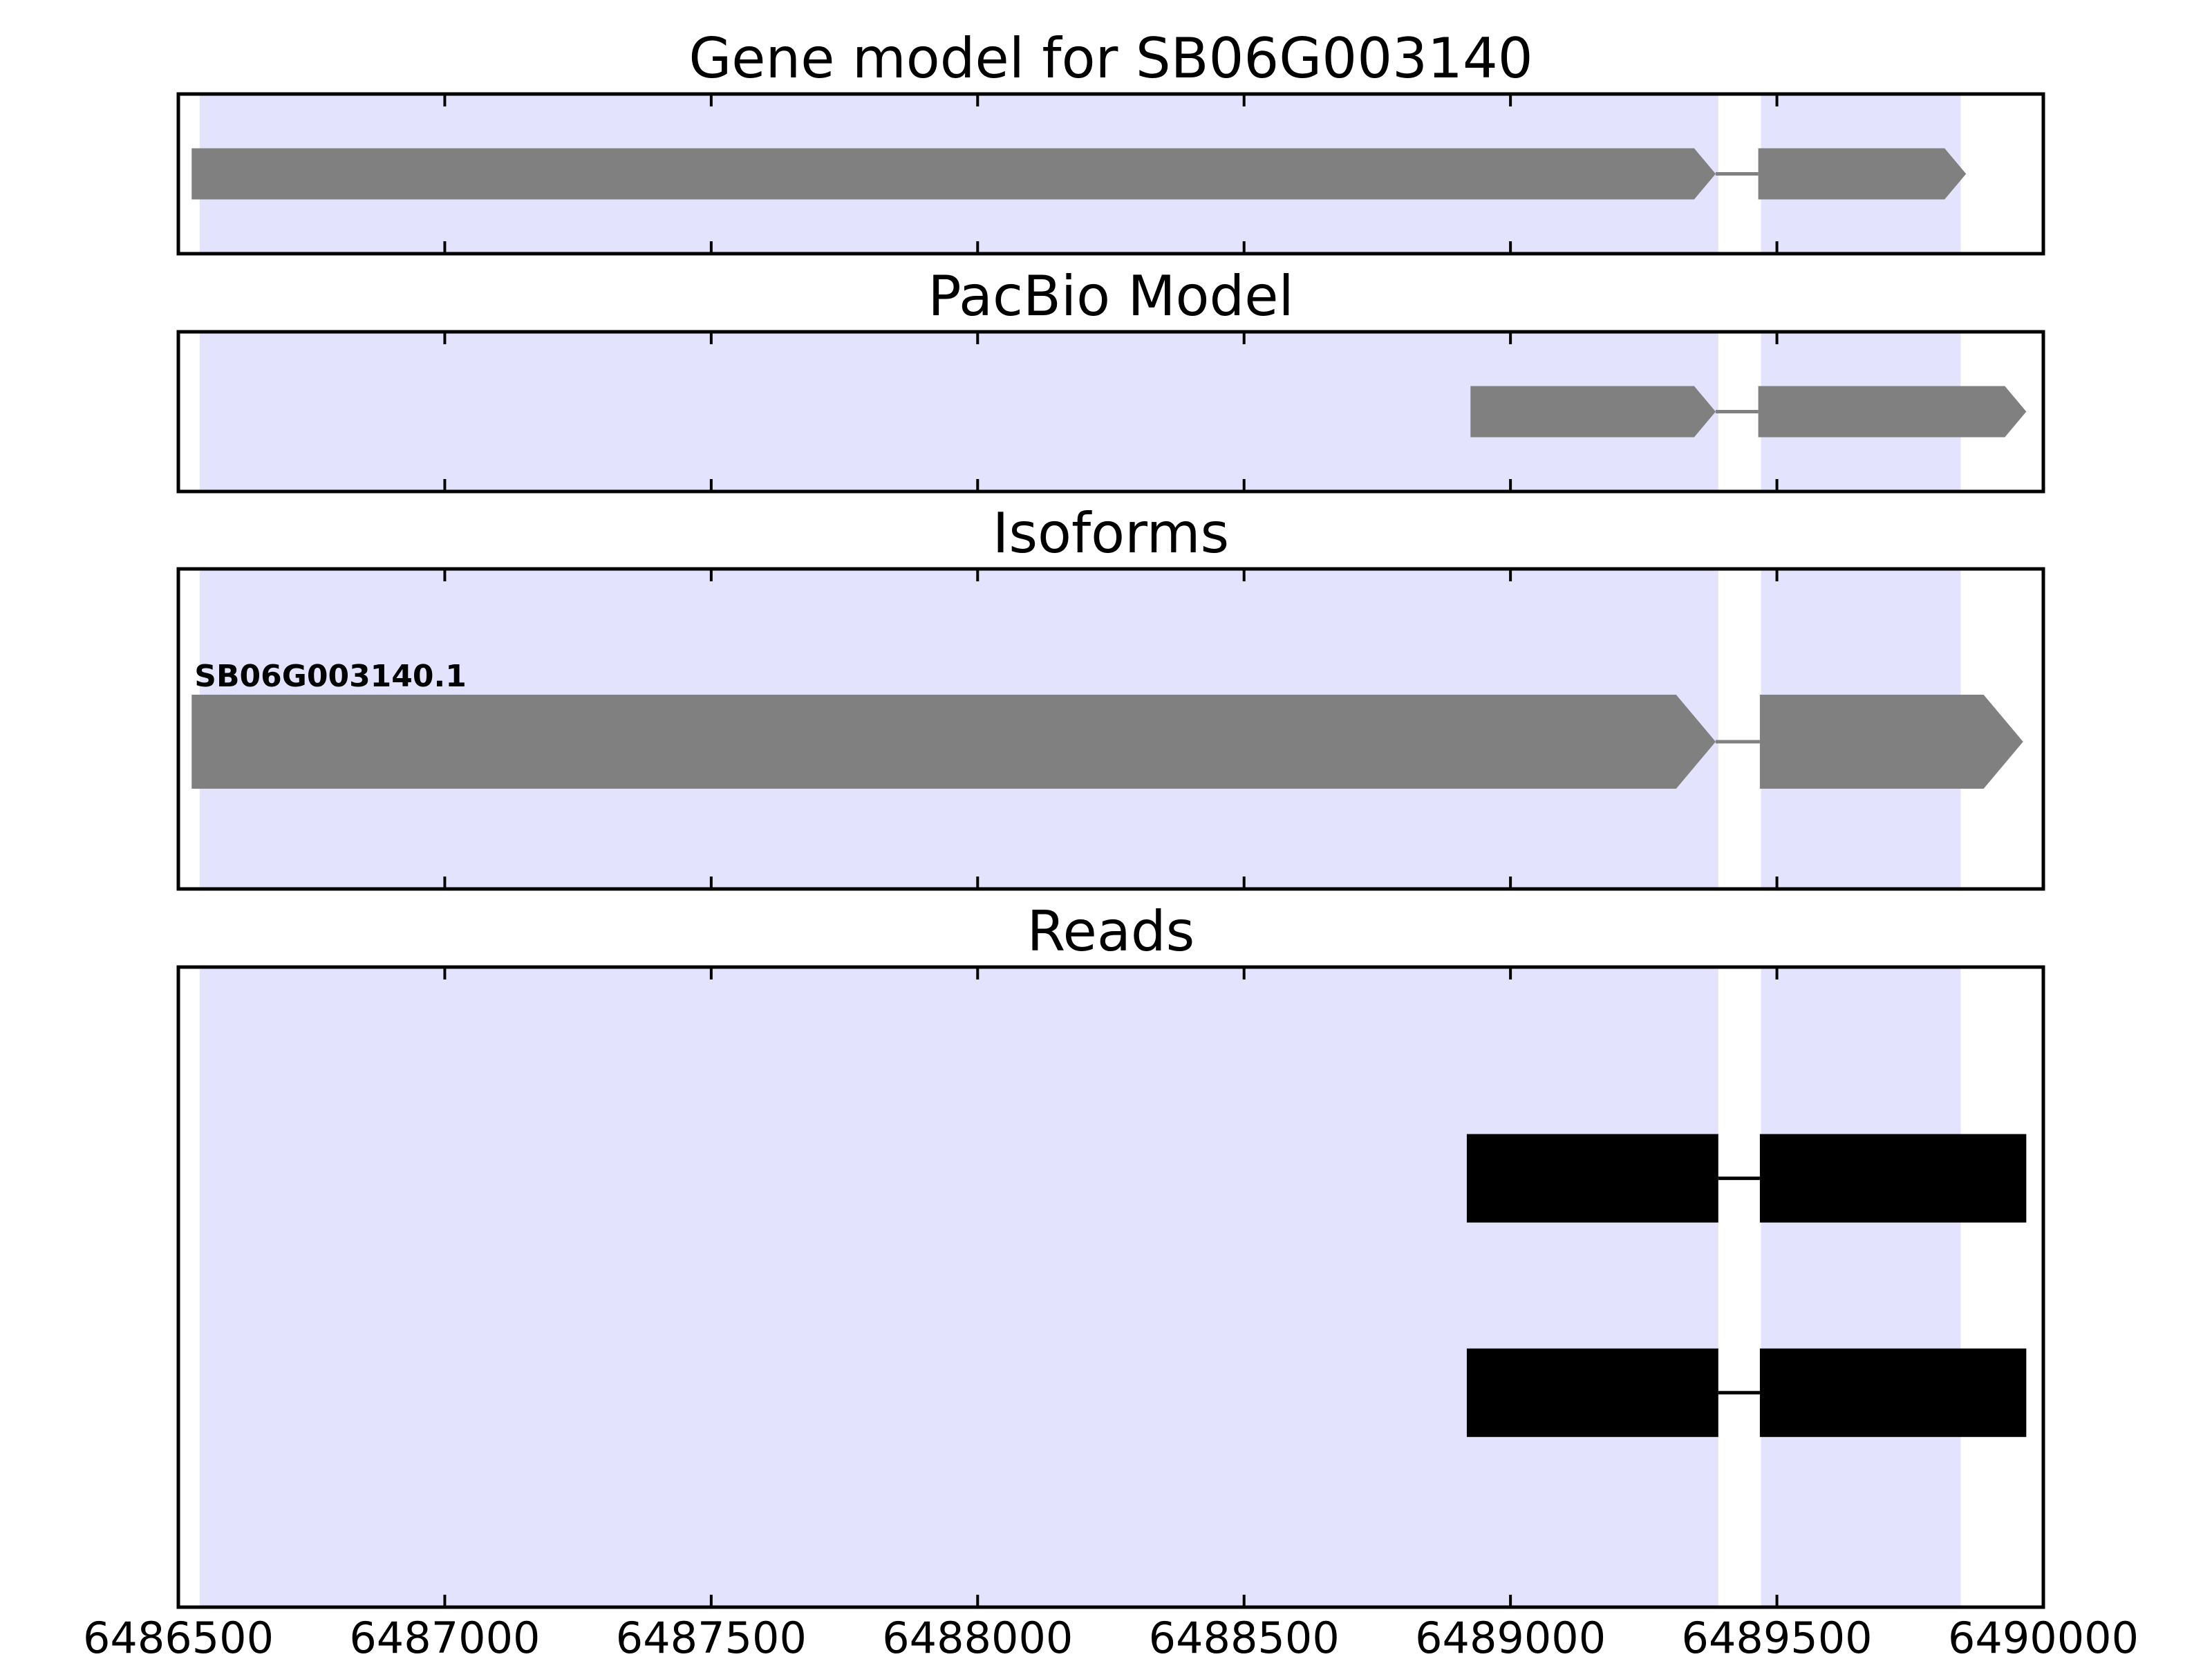  I want to click on panel-title: Gene model for SB06G003140, so click(1110, 59).